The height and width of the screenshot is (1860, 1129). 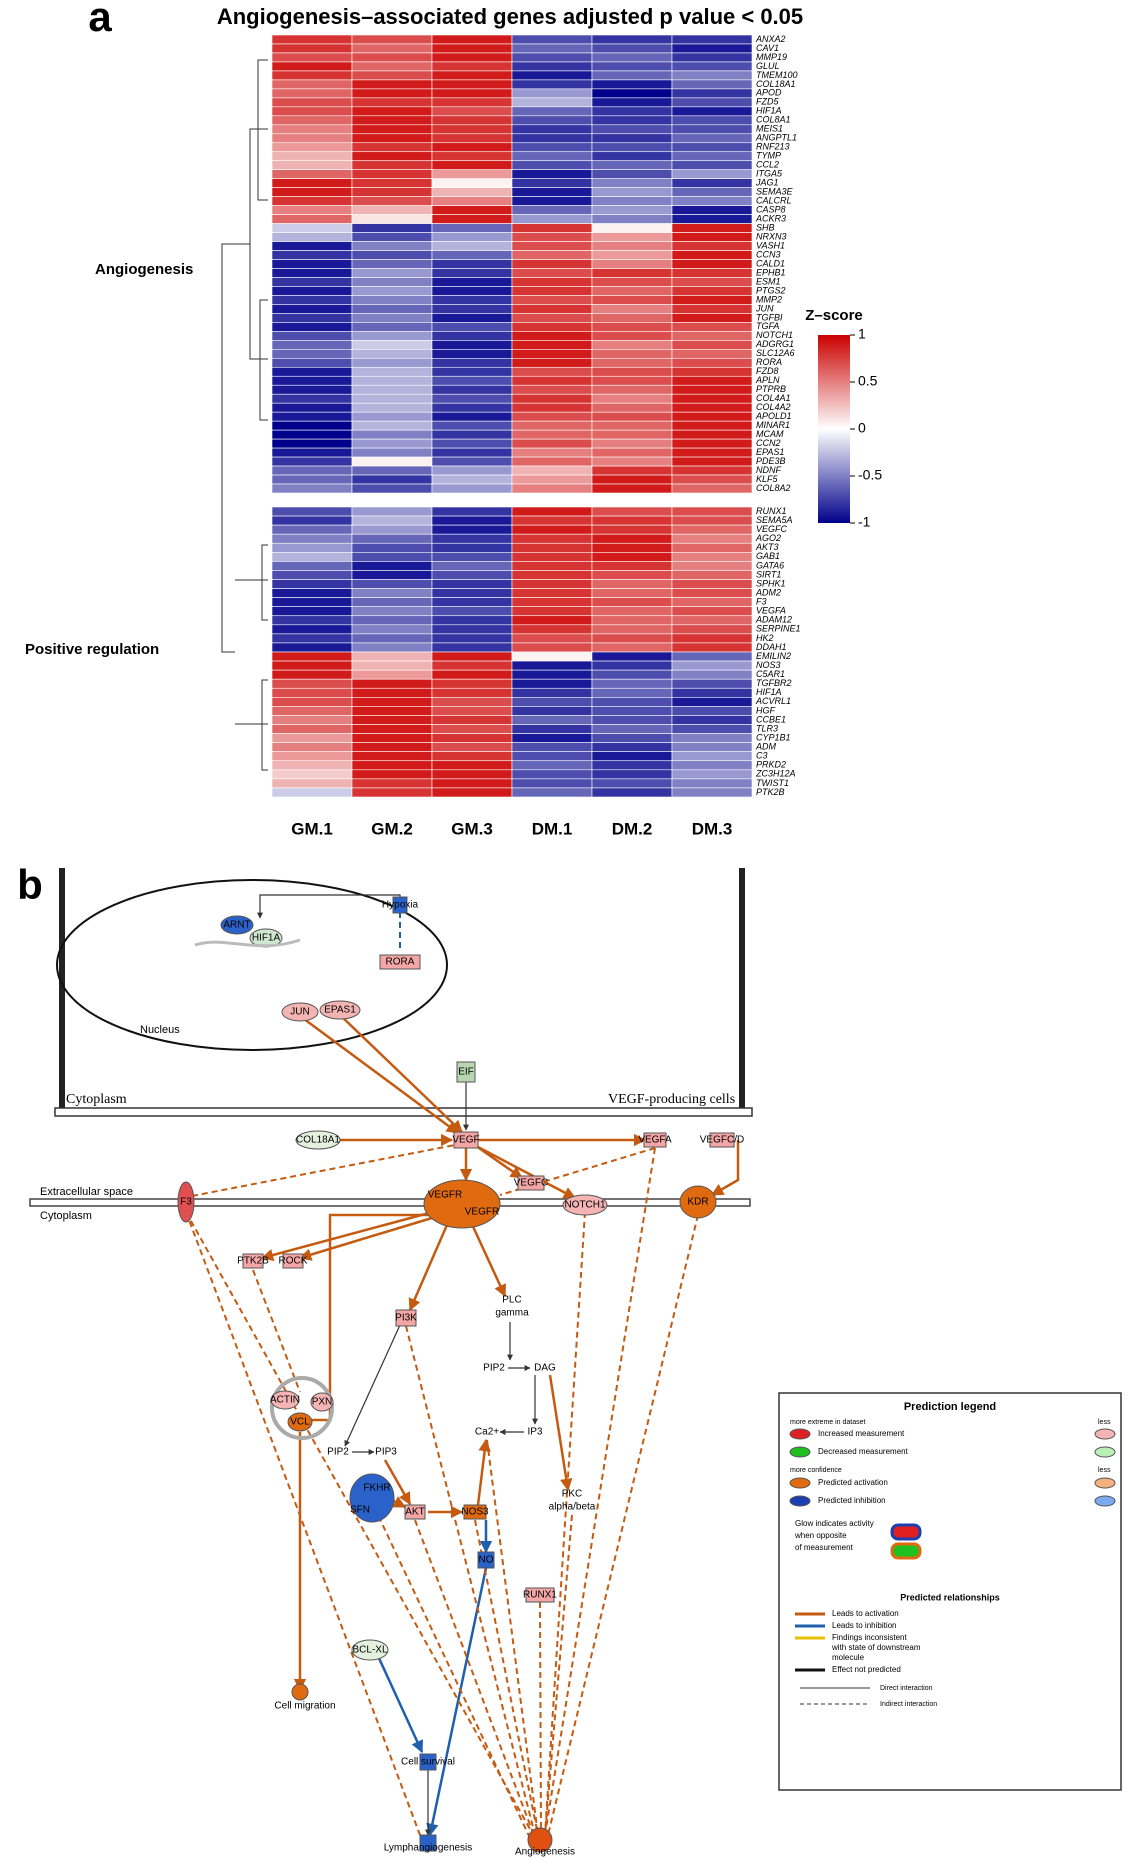 What do you see at coordinates (767, 479) in the screenshot?
I see `row-label: KLF5` at bounding box center [767, 479].